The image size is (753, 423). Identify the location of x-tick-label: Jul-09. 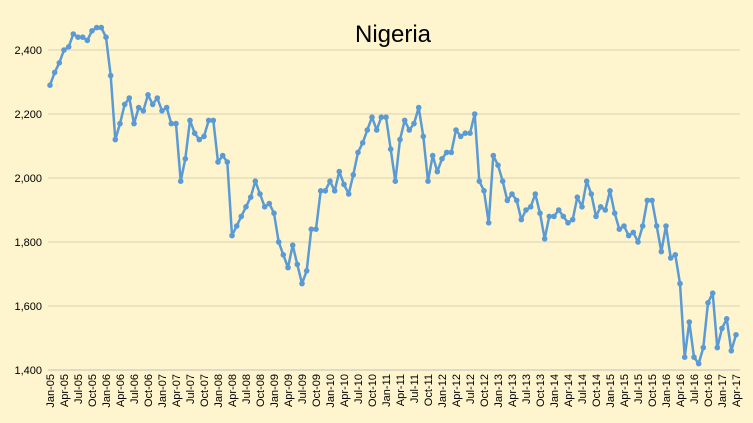
(303, 389).